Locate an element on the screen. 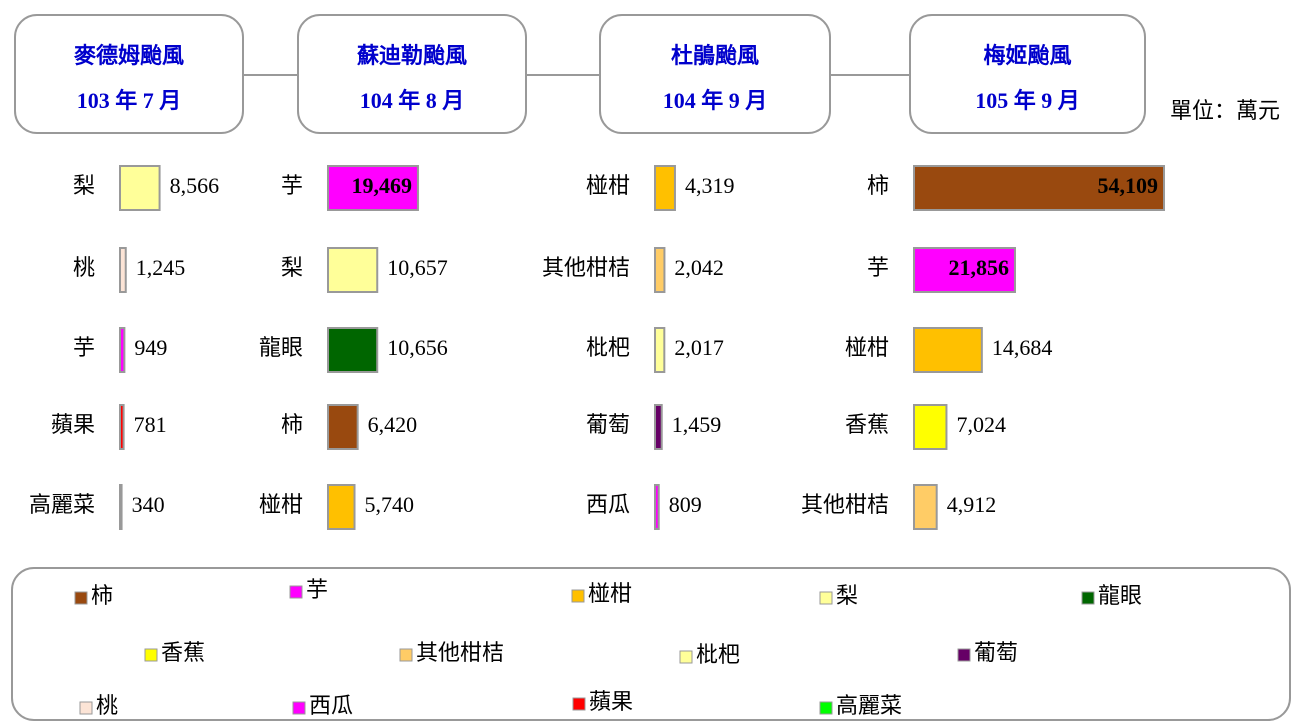 Image resolution: width=1304 pixels, height=724 pixels. value-label: 6,420 is located at coordinates (393, 424).